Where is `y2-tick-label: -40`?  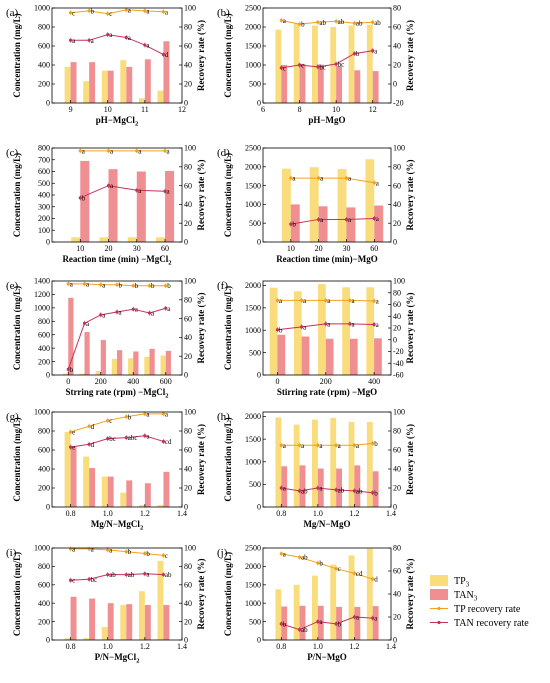 y2-tick-label: -40 is located at coordinates (398, 363).